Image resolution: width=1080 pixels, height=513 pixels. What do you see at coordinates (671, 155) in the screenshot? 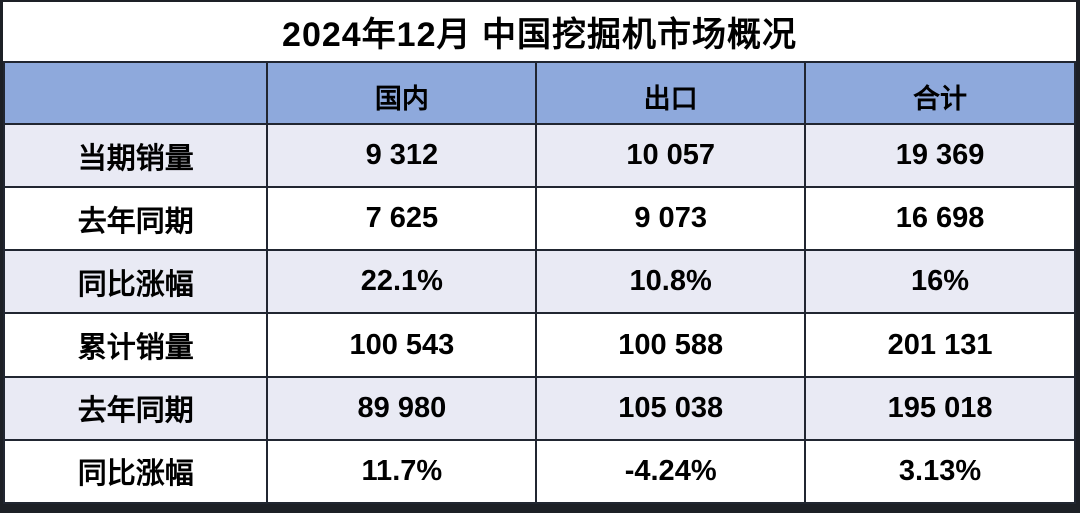
I see `cell-export: 10 057` at bounding box center [671, 155].